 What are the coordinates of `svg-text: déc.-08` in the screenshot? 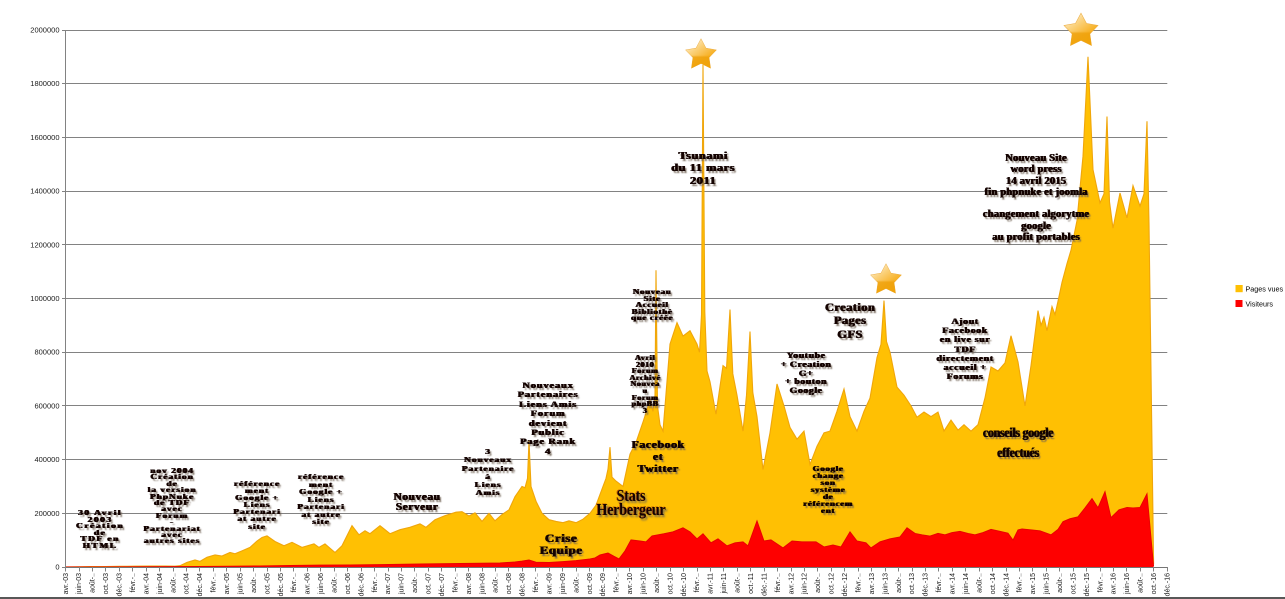 It's located at (523, 584).